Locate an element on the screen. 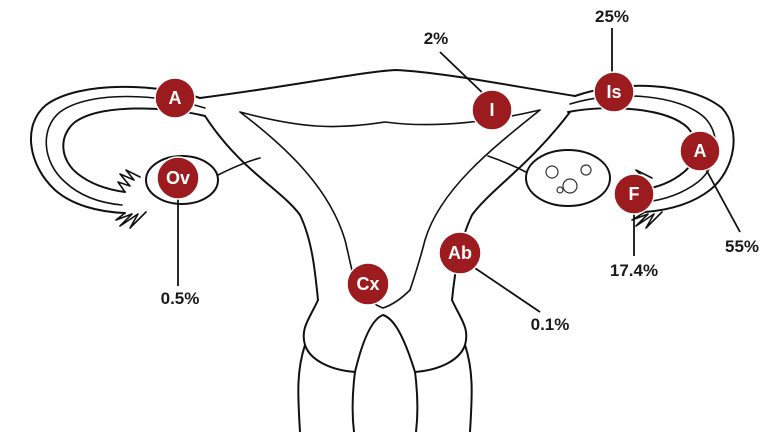  marker-ampulla-left: A is located at coordinates (175, 98).